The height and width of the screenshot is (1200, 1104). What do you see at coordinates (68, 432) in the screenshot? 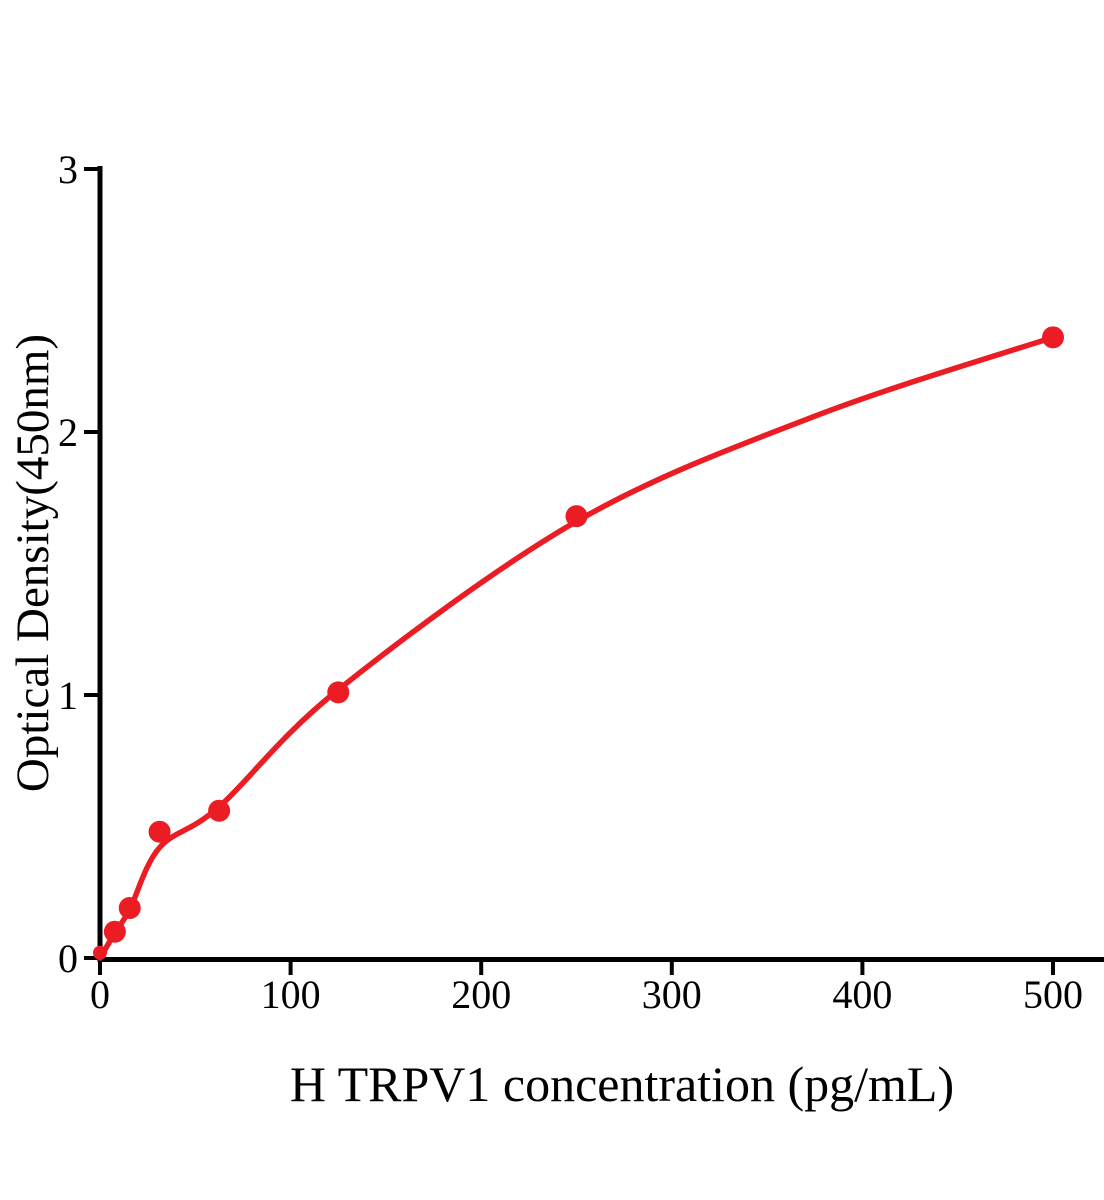
I see `y-axis-tick-label: 2` at bounding box center [68, 432].